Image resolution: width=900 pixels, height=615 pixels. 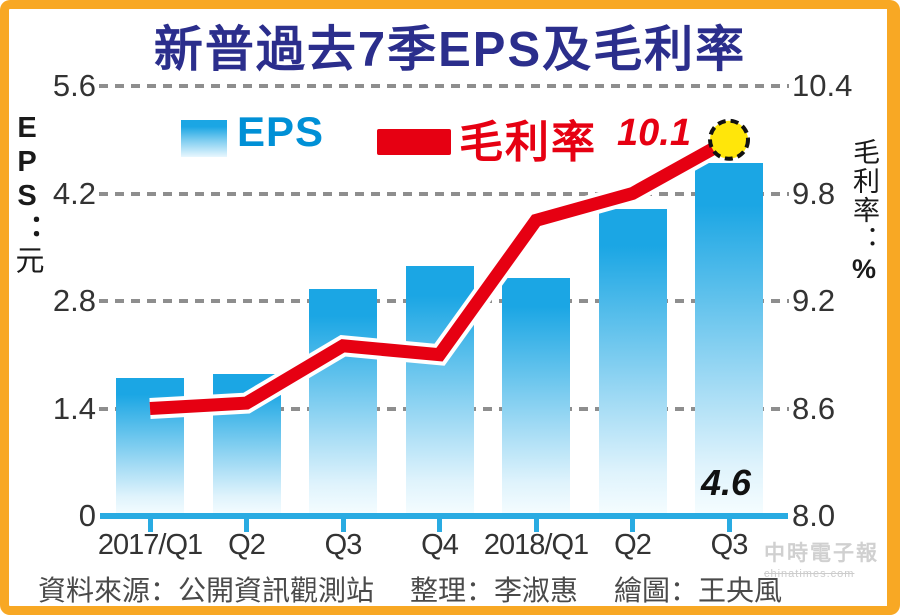 What do you see at coordinates (814, 408) in the screenshot?
I see `right-axis-tick-label: 8.6` at bounding box center [814, 408].